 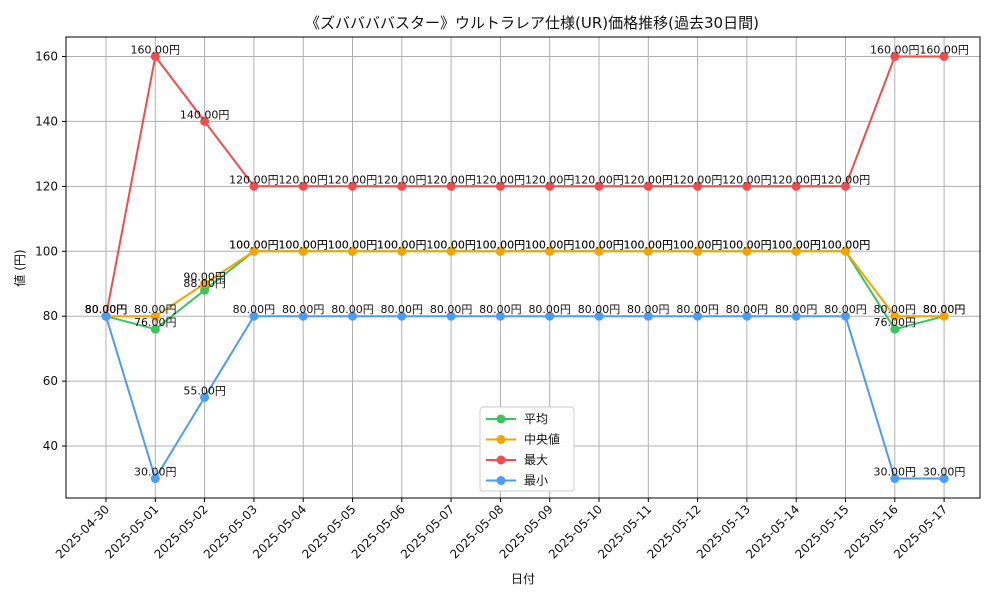 What do you see at coordinates (50, 316) in the screenshot?
I see `y-tick-label: 80` at bounding box center [50, 316].